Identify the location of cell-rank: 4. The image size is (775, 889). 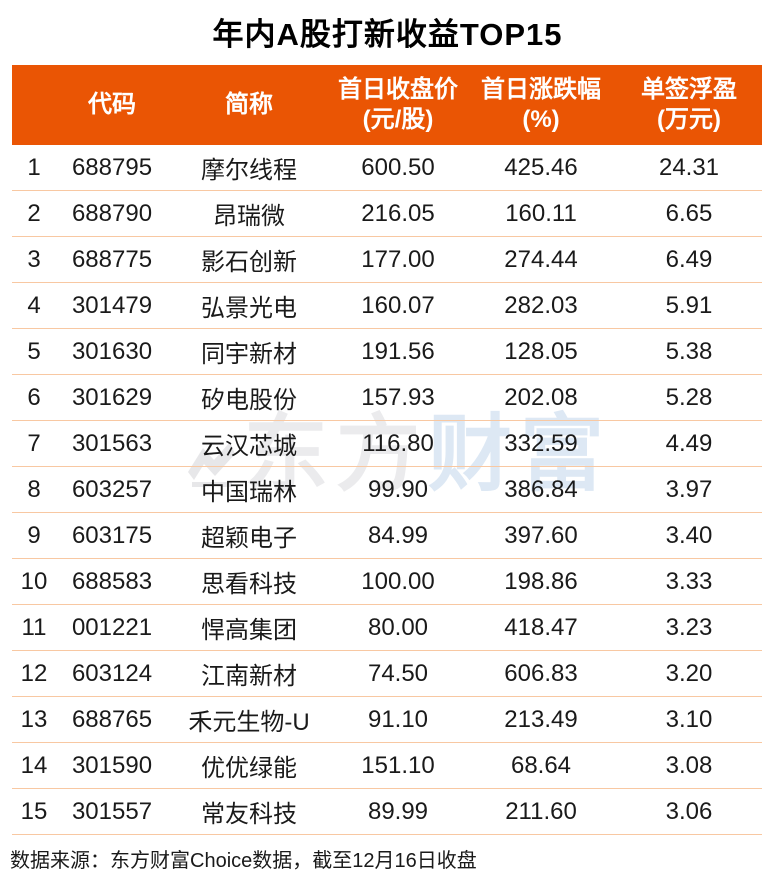
(34, 305).